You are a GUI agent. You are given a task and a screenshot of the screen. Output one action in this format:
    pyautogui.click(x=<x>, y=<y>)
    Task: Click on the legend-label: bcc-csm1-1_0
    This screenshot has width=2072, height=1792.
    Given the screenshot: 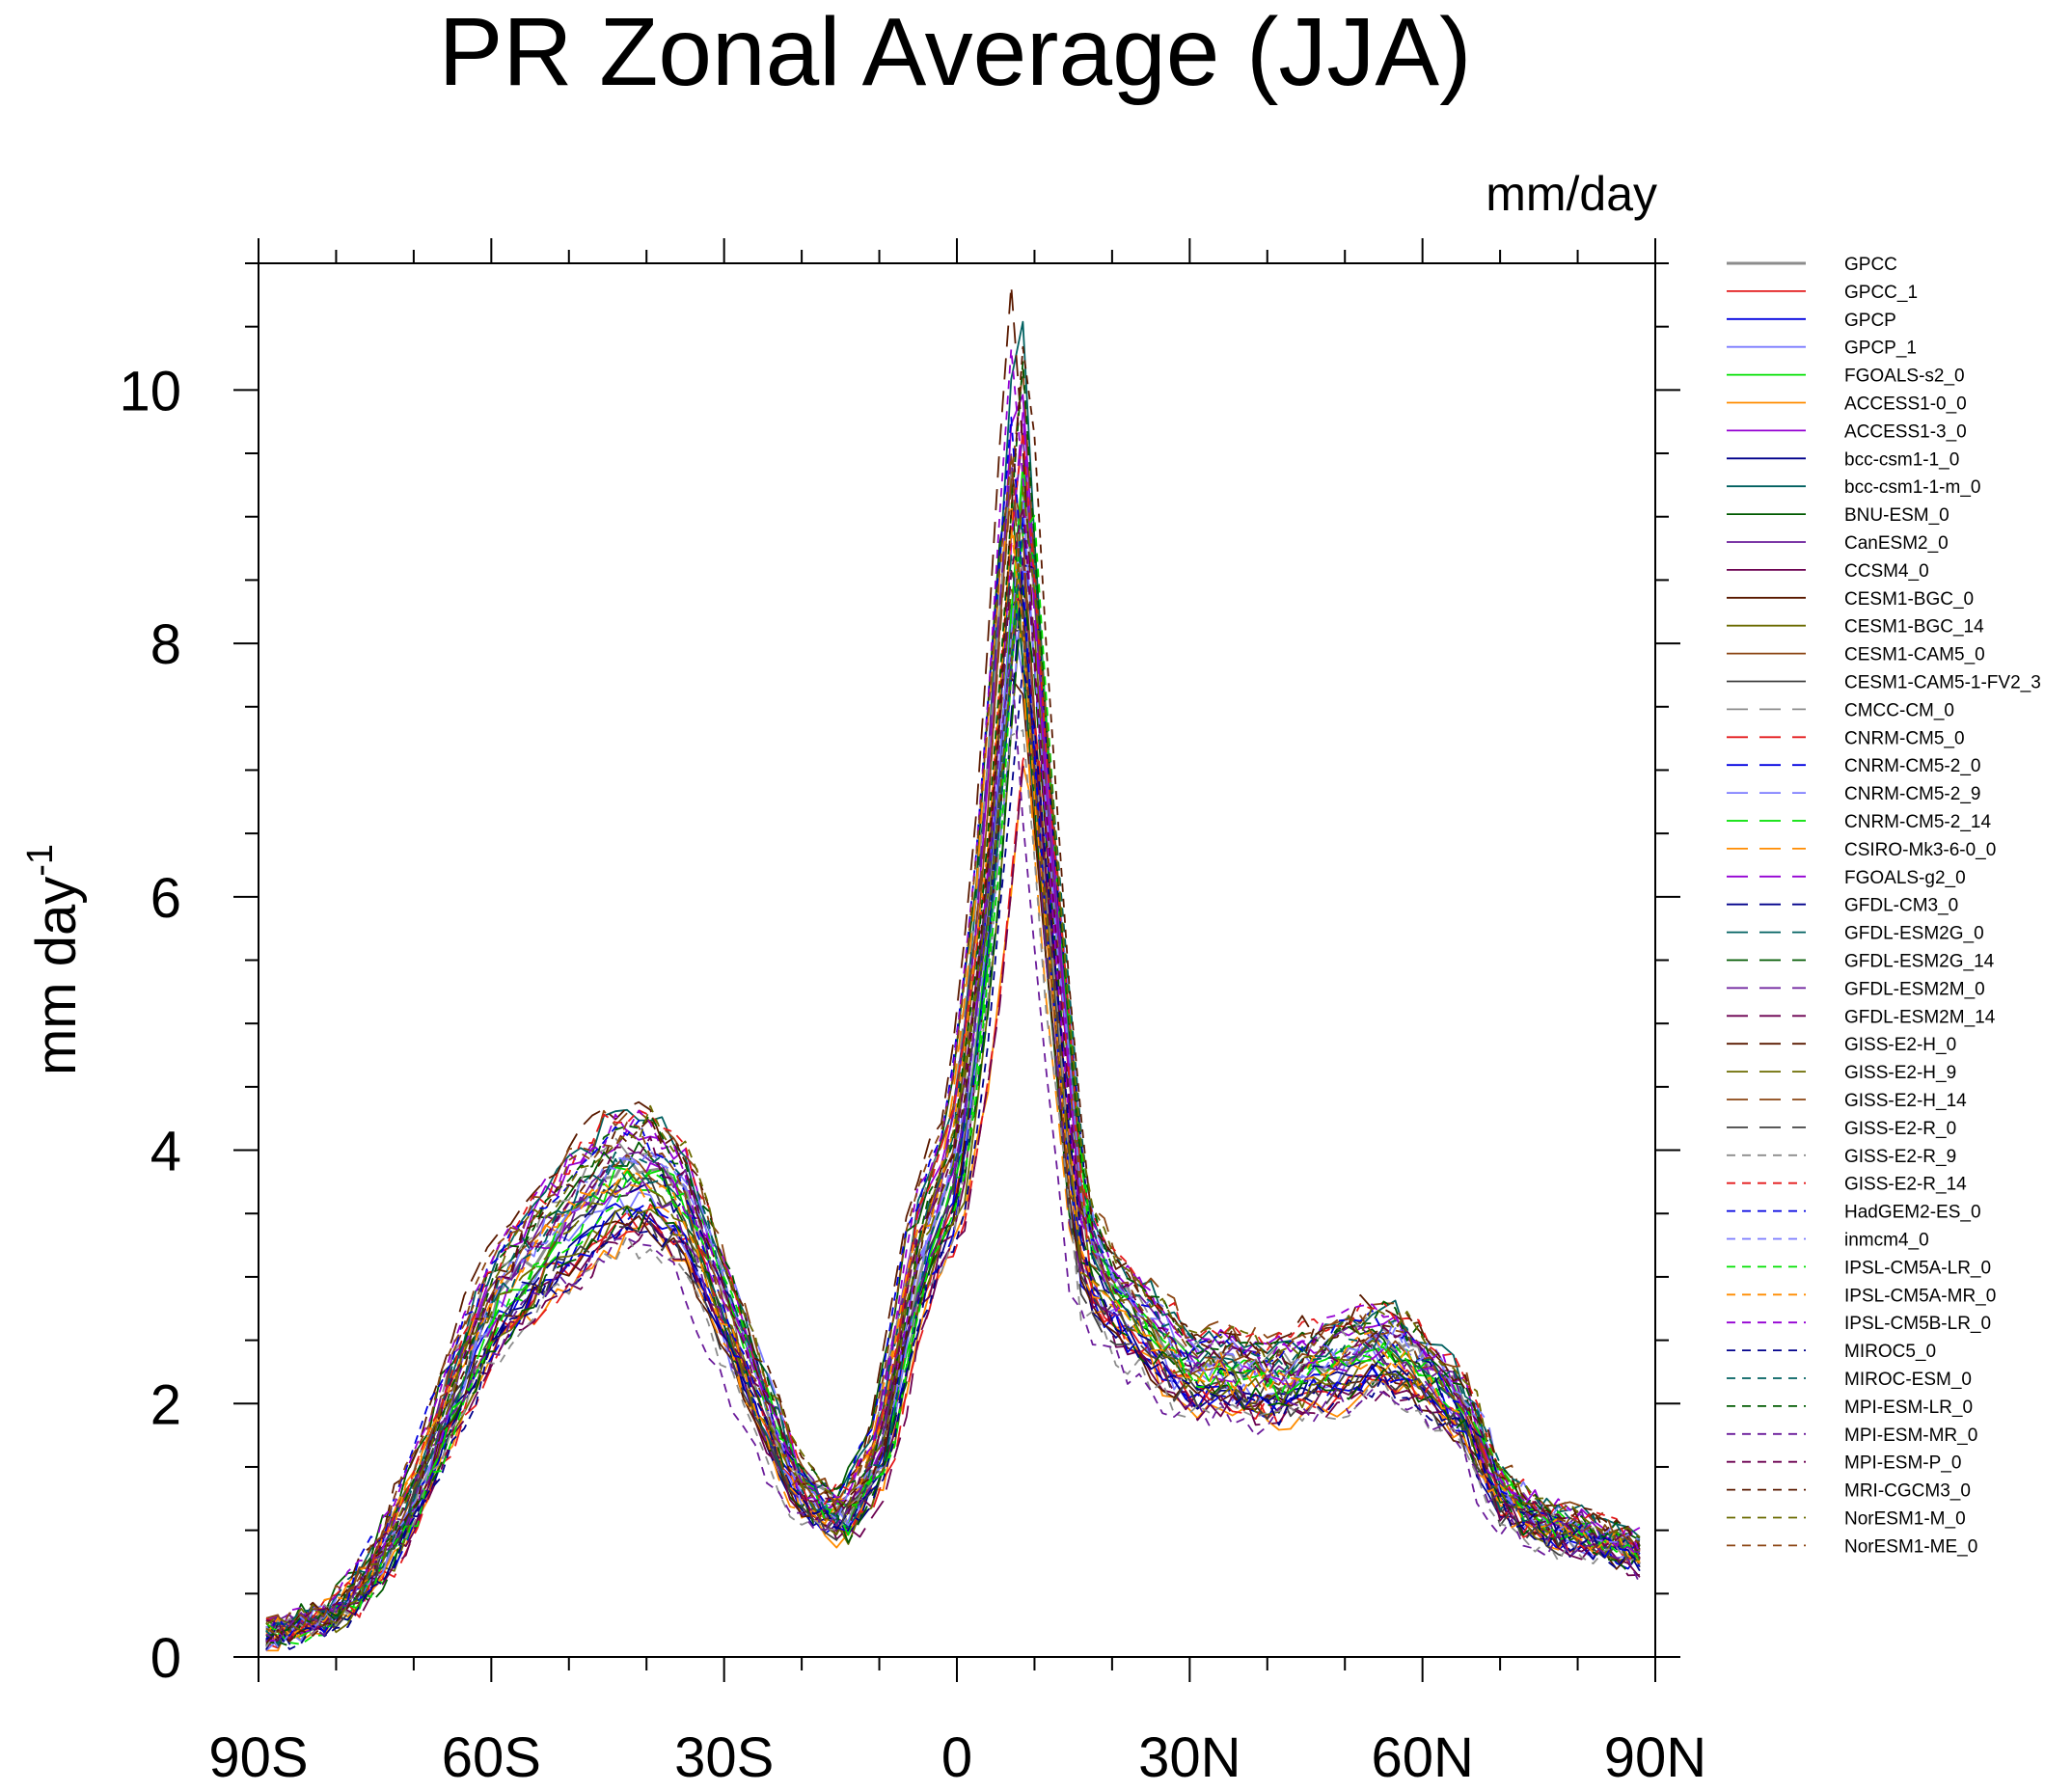 What is the action you would take?
    pyautogui.click(x=1901, y=460)
    